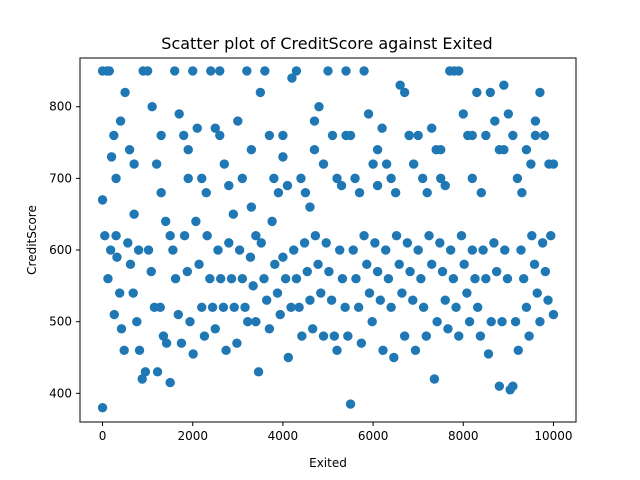 This screenshot has height=480, width=640. What do you see at coordinates (463, 436) in the screenshot?
I see `x-tick-label: 8000` at bounding box center [463, 436].